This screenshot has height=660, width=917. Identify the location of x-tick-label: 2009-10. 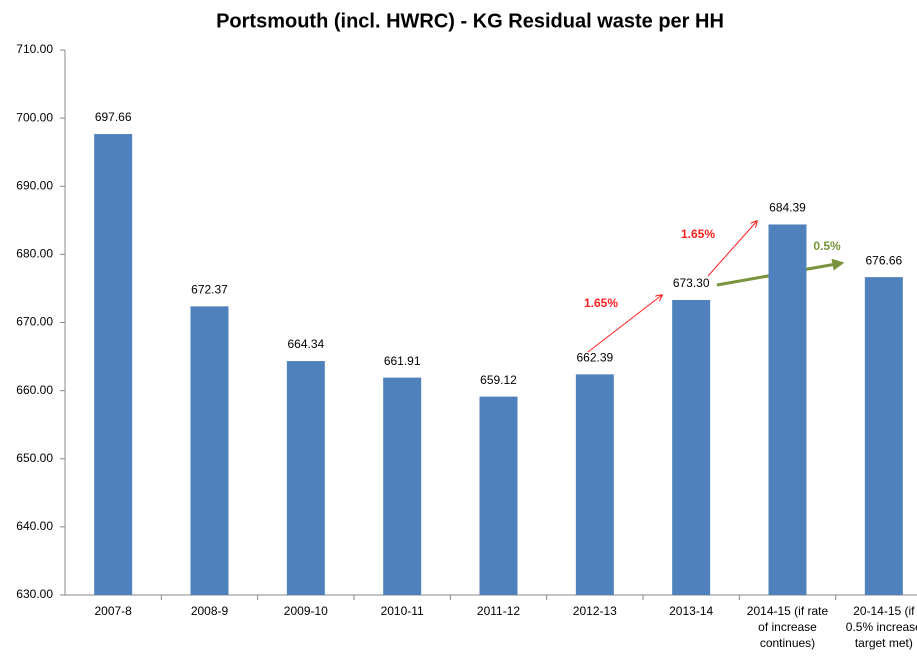
(305, 611).